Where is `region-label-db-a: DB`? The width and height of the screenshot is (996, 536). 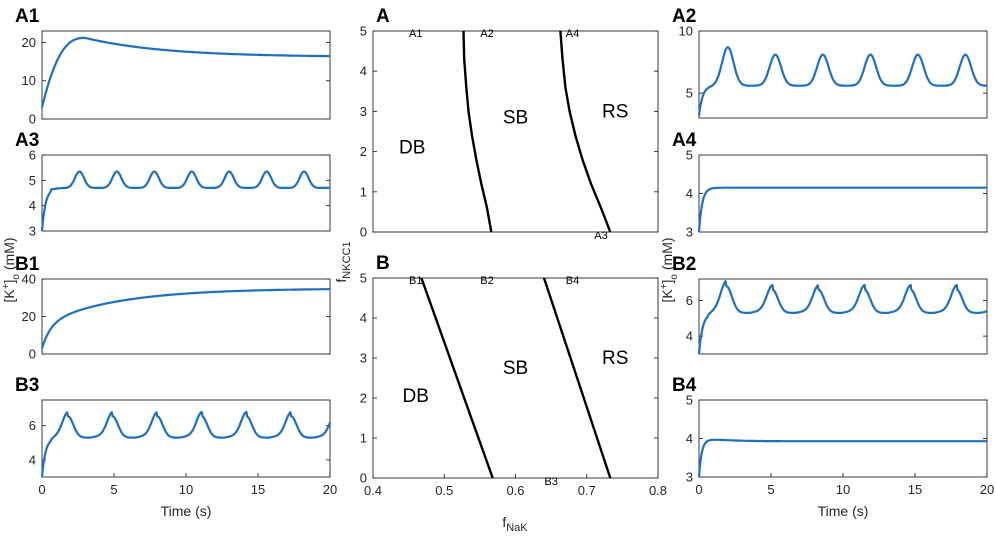
region-label-db-a: DB is located at coordinates (412, 148).